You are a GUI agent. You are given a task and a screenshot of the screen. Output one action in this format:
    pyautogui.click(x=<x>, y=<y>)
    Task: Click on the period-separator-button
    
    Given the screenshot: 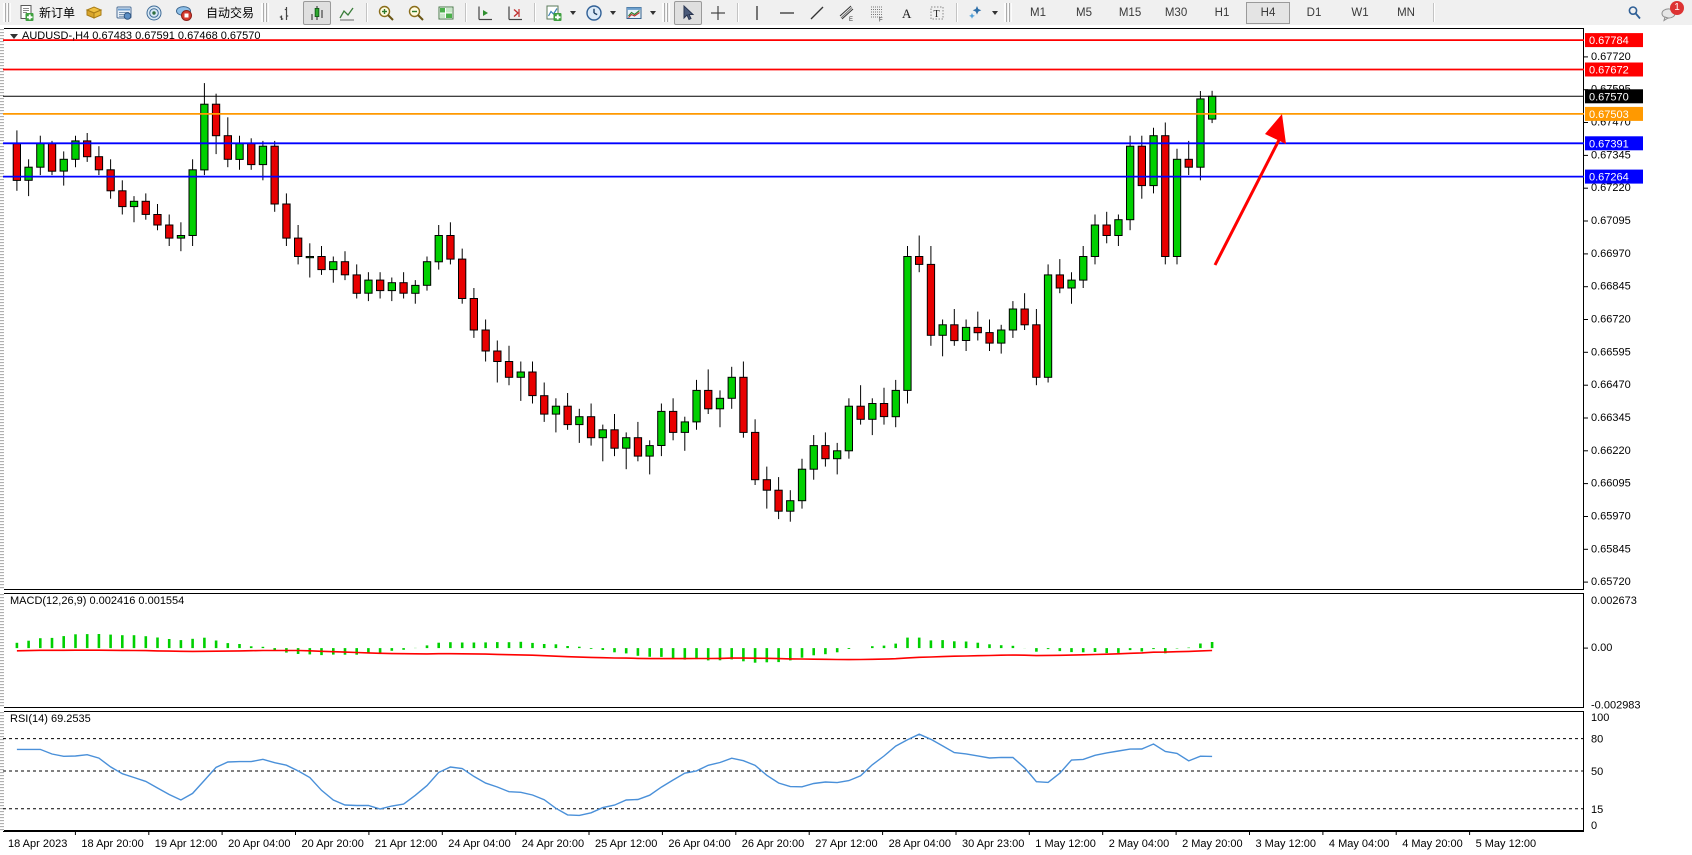 What is the action you would take?
    pyautogui.click(x=515, y=13)
    